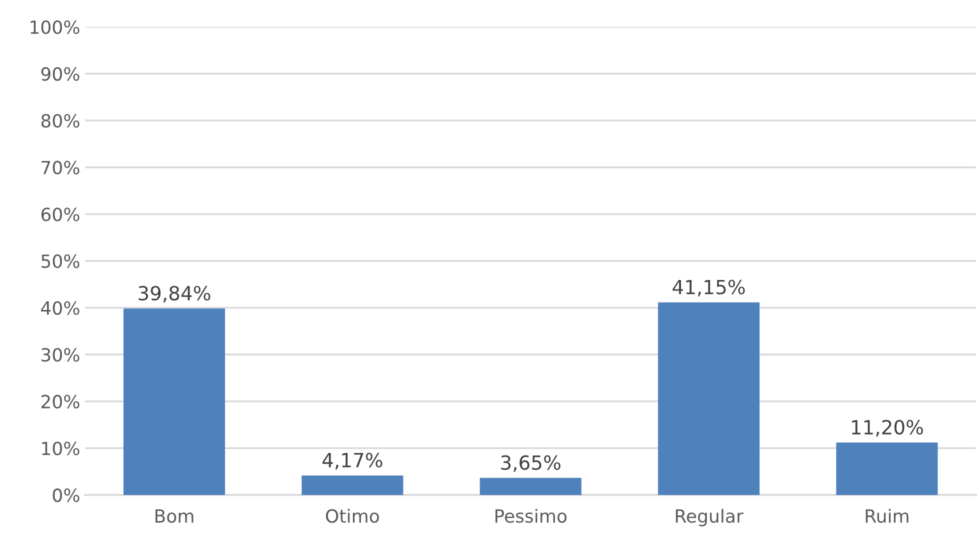 This screenshot has width=979, height=538. Describe the element at coordinates (352, 461) in the screenshot. I see `data-label: 4,17%` at that location.